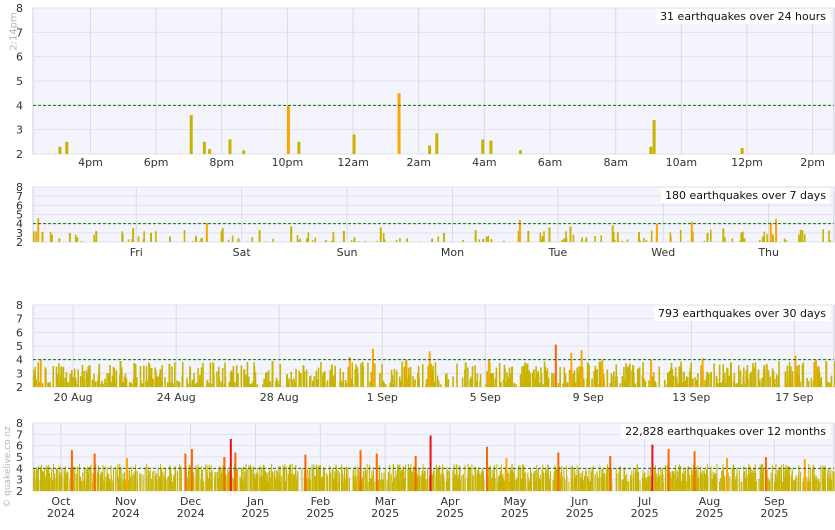 Image resolution: width=835 pixels, height=530 pixels. I want to click on x-tick-label: 2am, so click(418, 162).